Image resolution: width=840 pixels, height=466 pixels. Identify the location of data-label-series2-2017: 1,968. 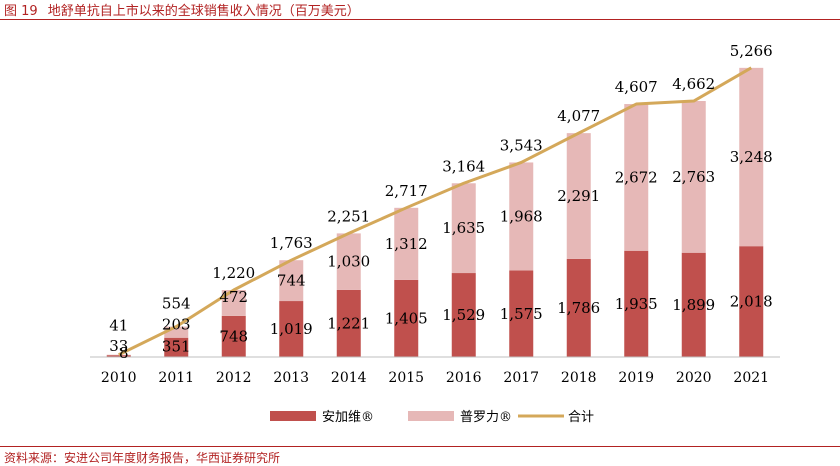
(521, 216).